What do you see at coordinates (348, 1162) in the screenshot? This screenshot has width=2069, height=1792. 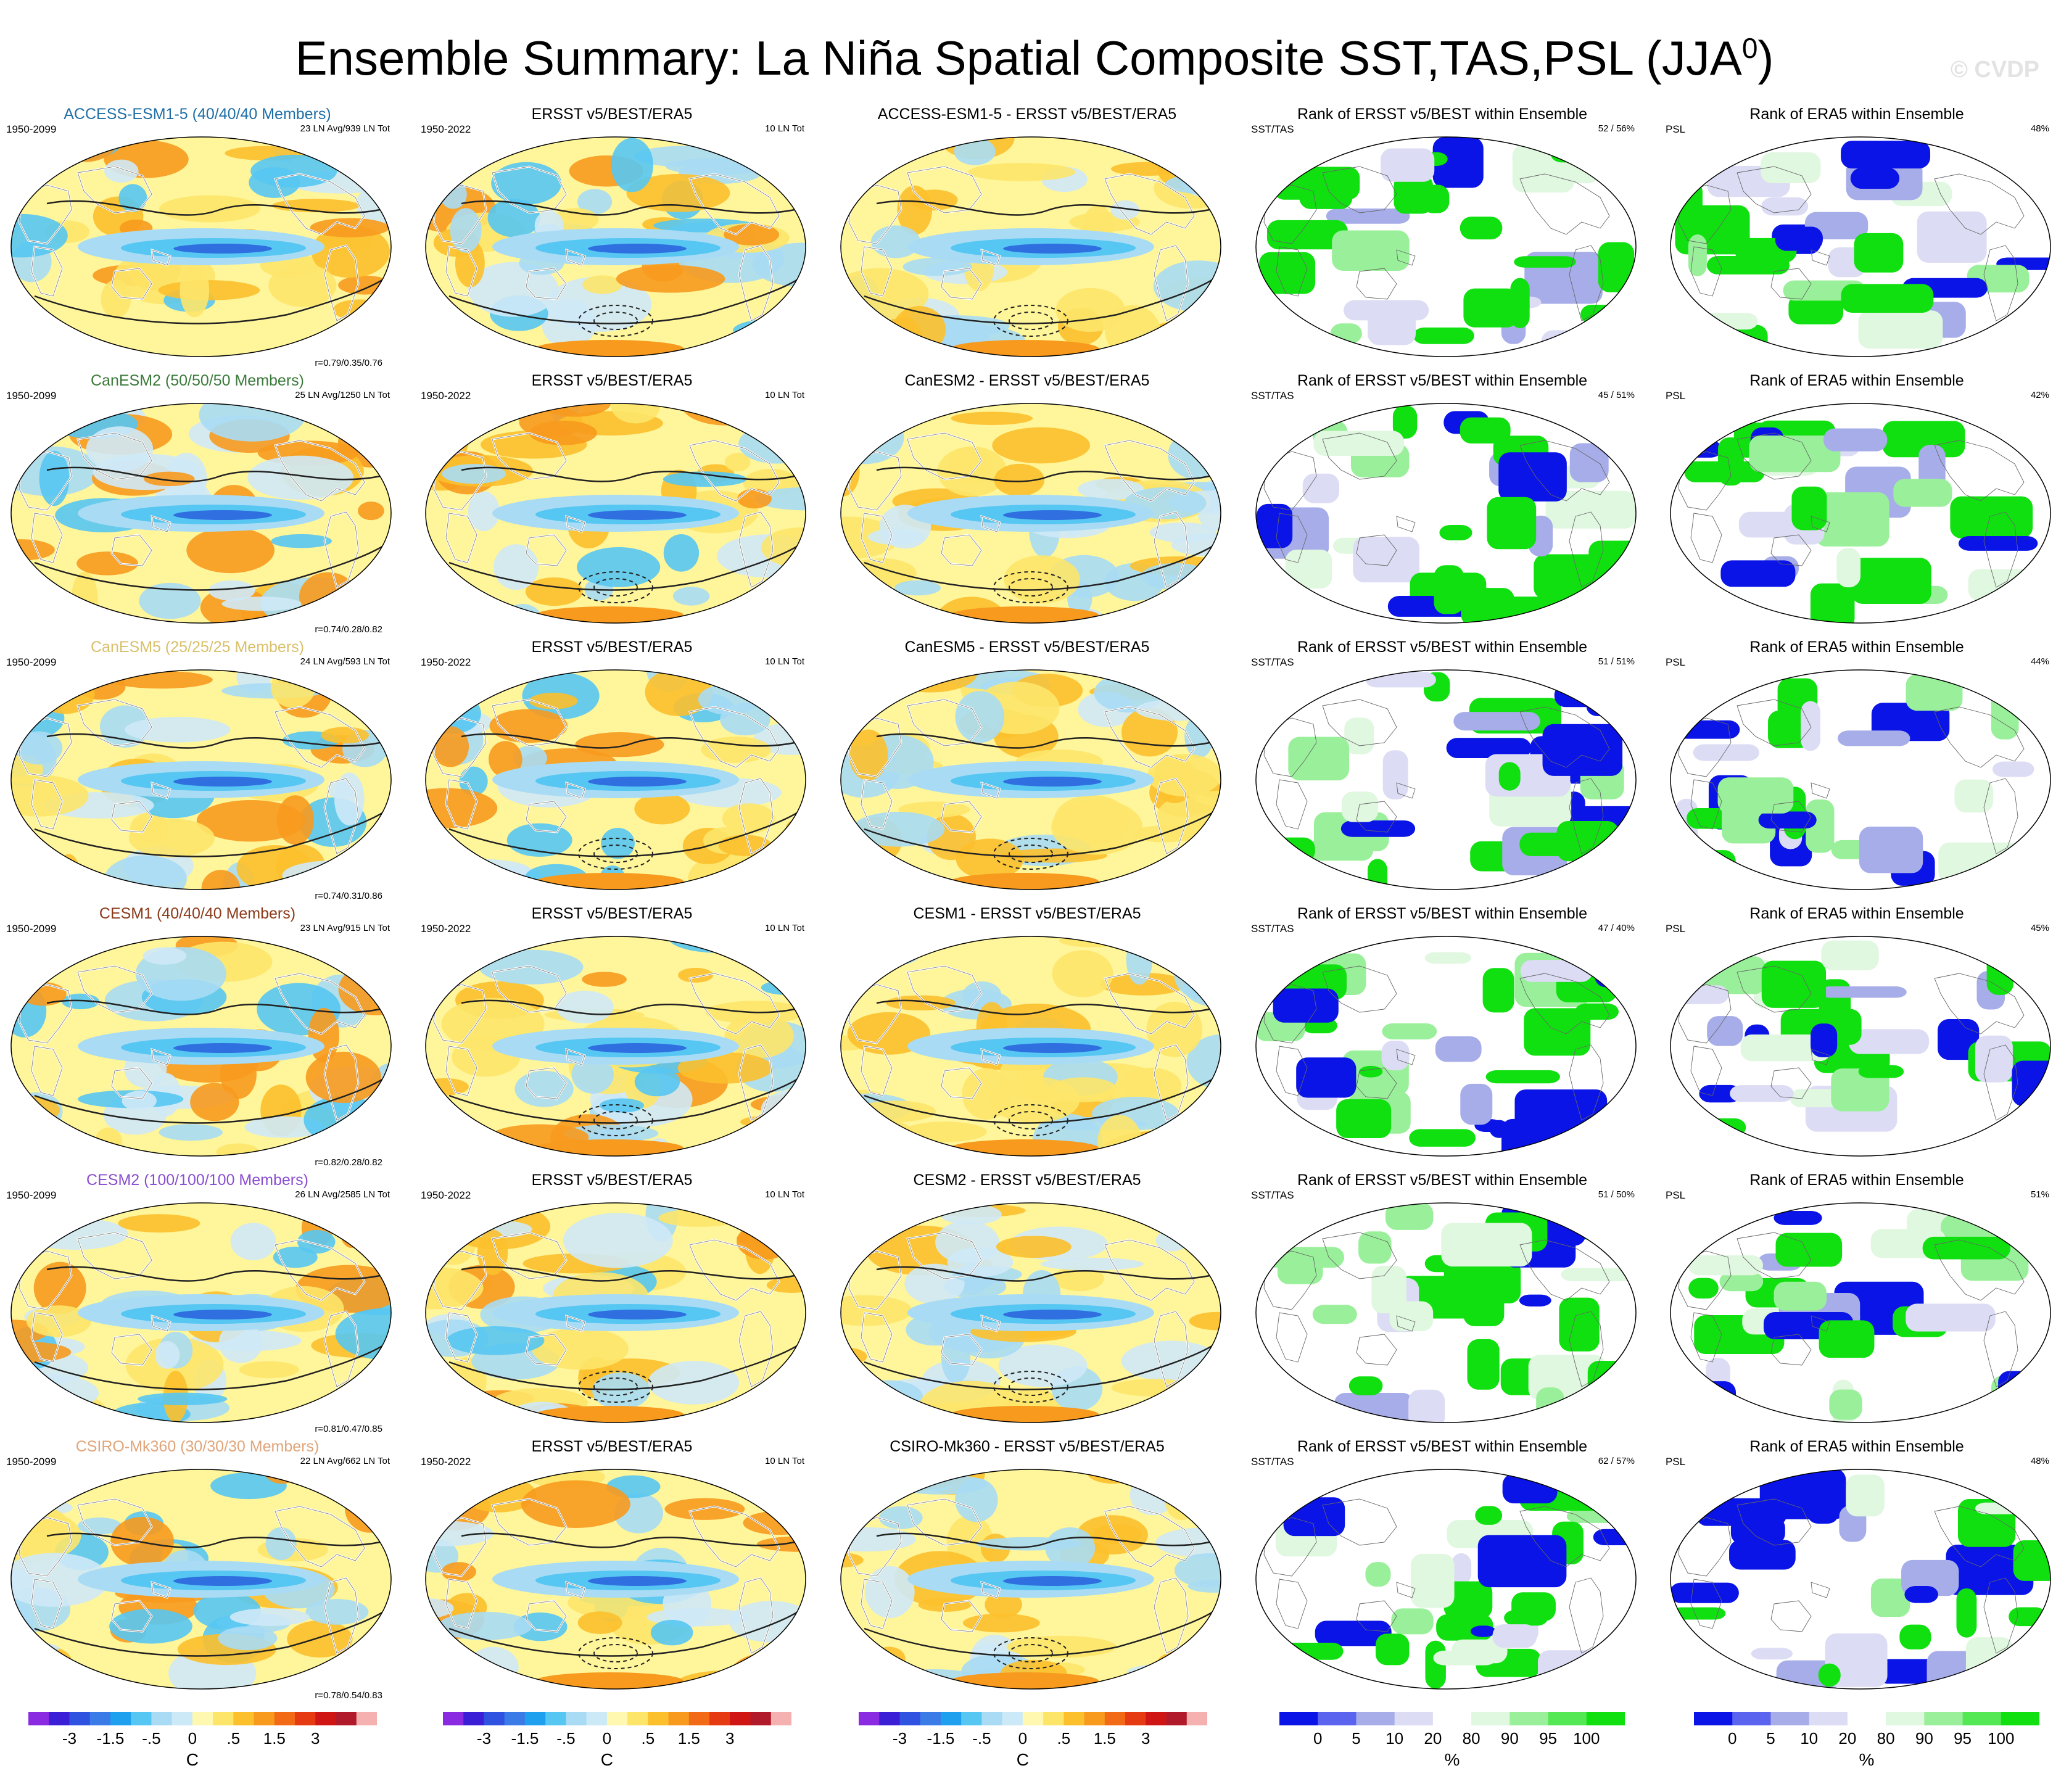 I see `pattern-correlation: r=0.82/0.28/0.82` at bounding box center [348, 1162].